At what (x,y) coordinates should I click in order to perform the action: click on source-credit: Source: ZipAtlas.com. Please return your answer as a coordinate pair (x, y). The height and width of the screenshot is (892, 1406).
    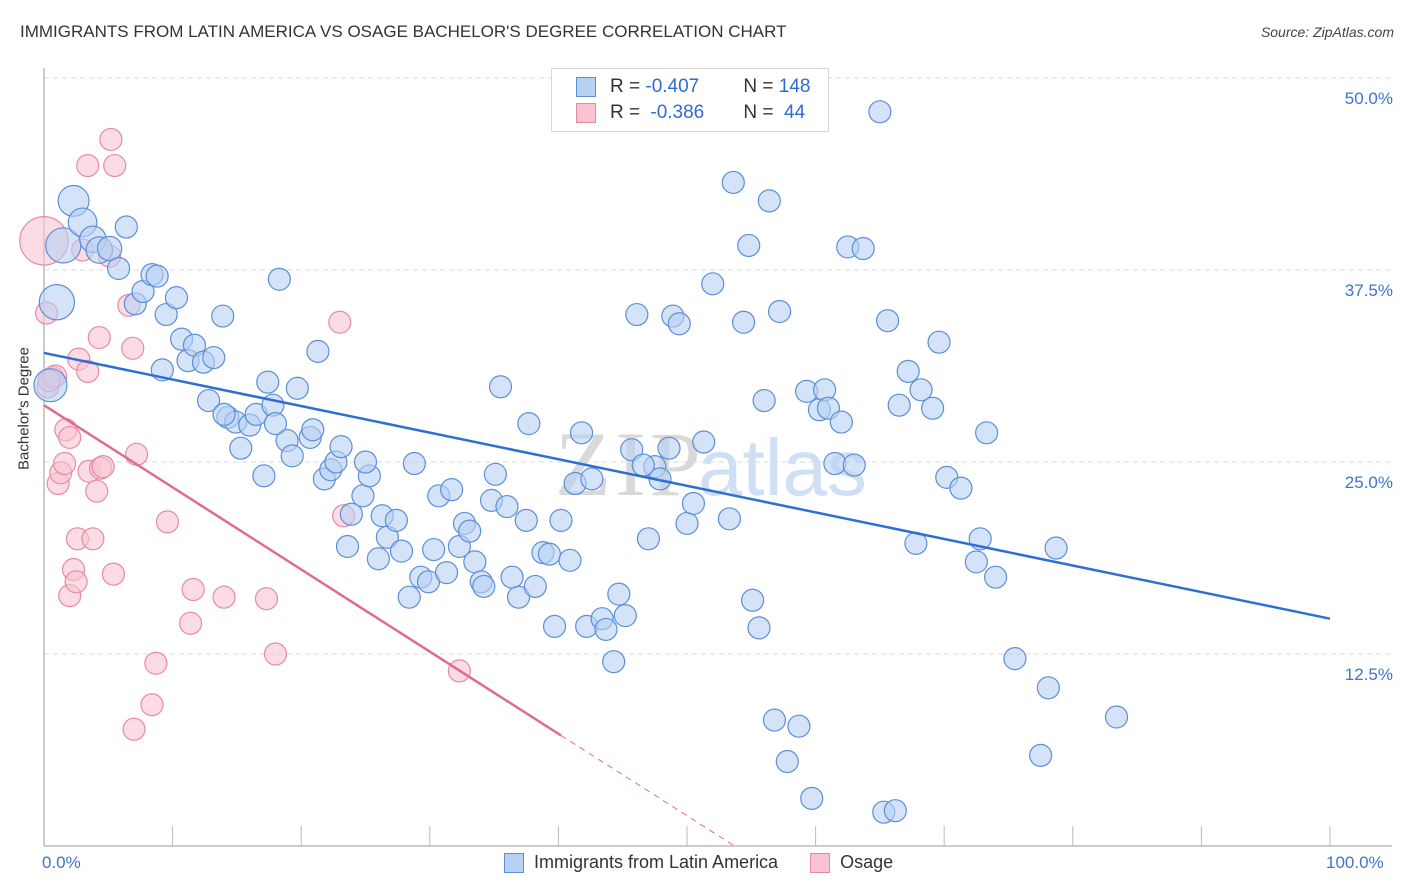
    Looking at the image, I should click on (1327, 32).